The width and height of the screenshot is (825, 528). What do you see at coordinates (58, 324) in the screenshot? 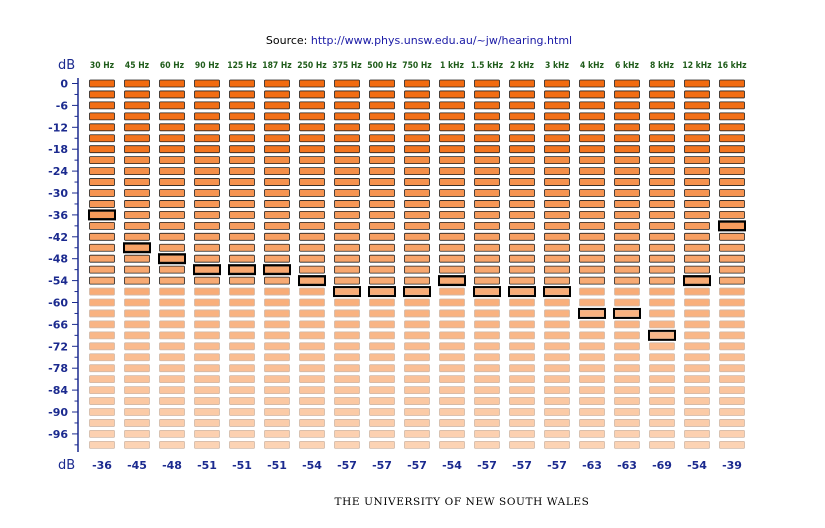
I see `y-tick-label: -66` at bounding box center [58, 324].